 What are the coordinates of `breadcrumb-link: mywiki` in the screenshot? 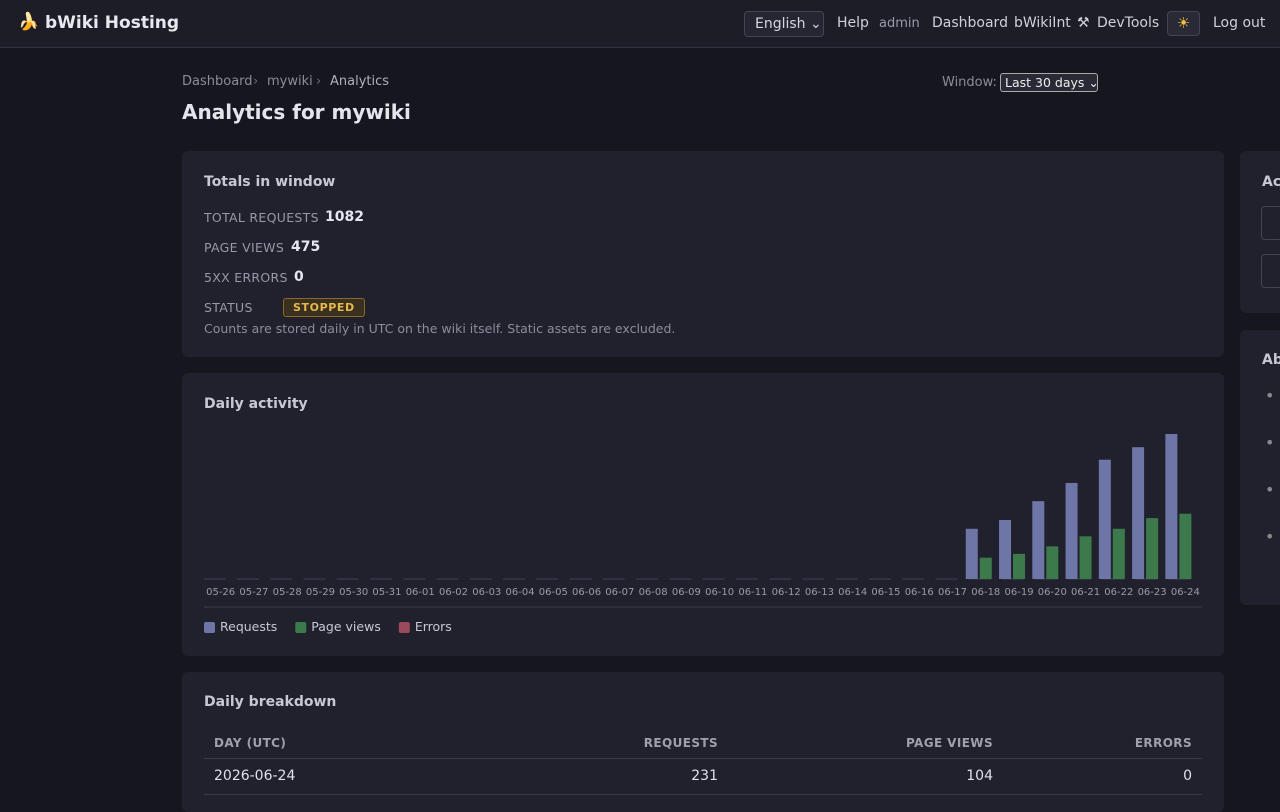 It's located at (290, 81).